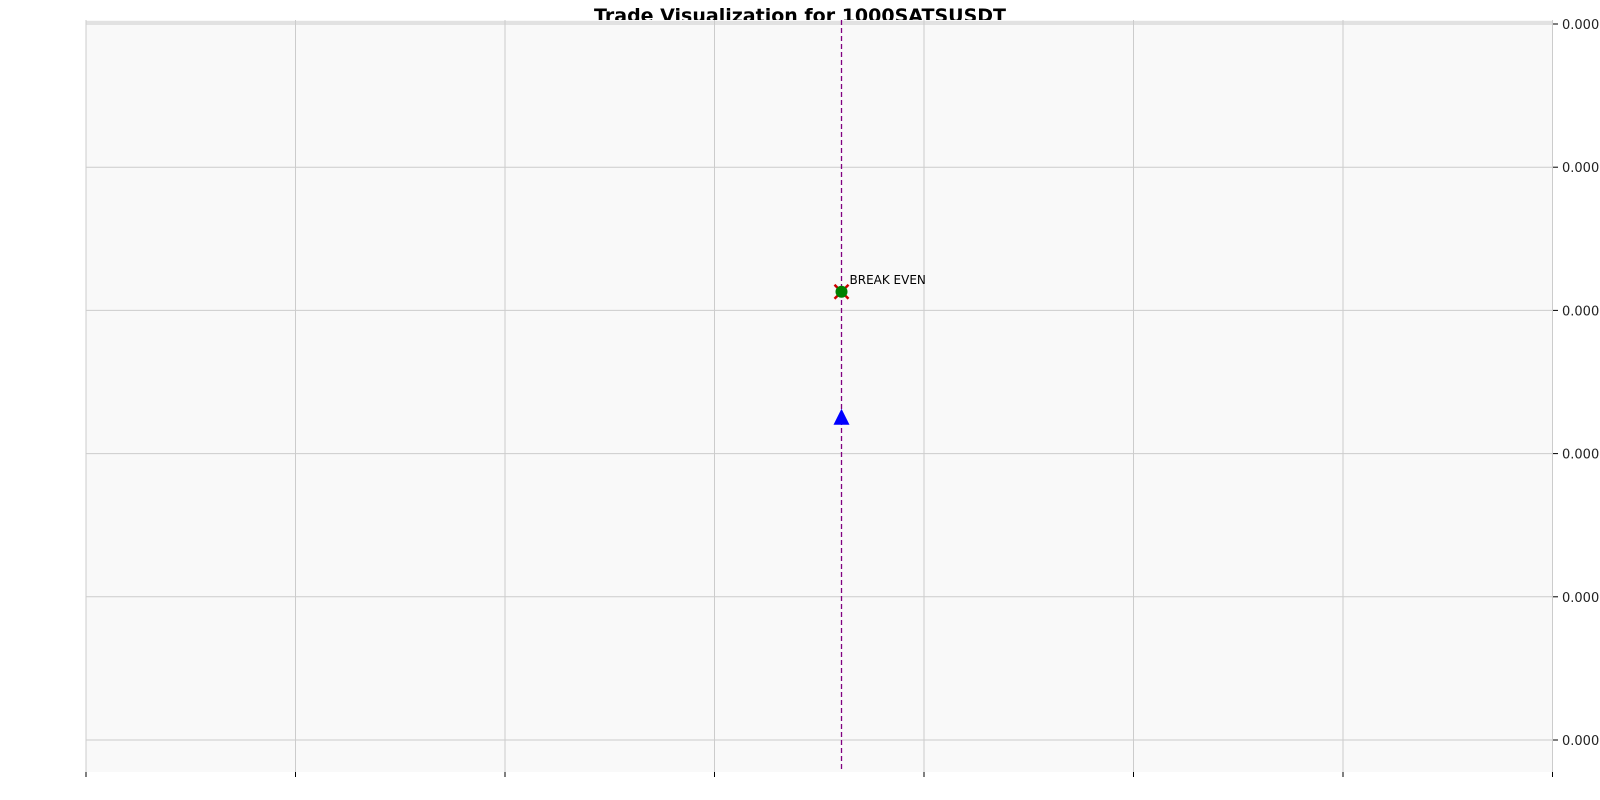 This screenshot has height=800, width=1600. What do you see at coordinates (879, 396) in the screenshot?
I see `data-marks: BREAK EVEN` at bounding box center [879, 396].